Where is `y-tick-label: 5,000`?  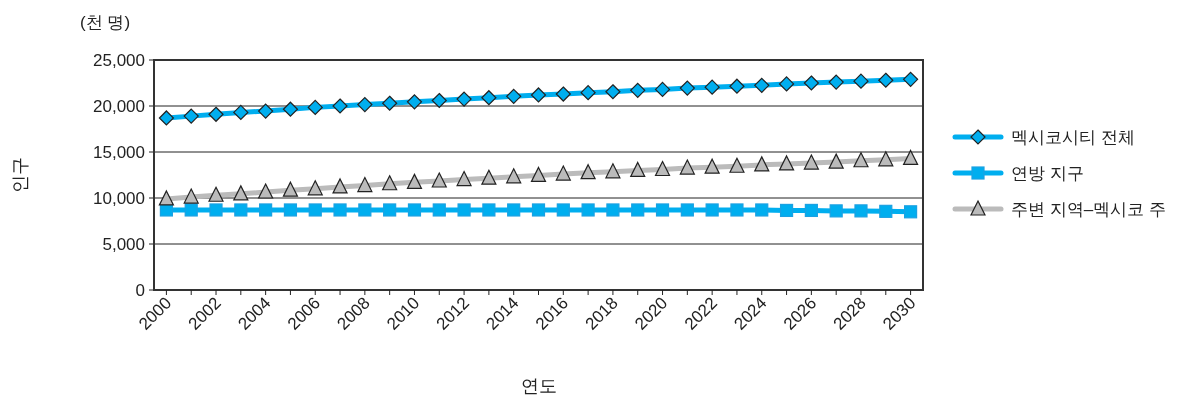
y-tick-label: 5,000 is located at coordinates (123, 244).